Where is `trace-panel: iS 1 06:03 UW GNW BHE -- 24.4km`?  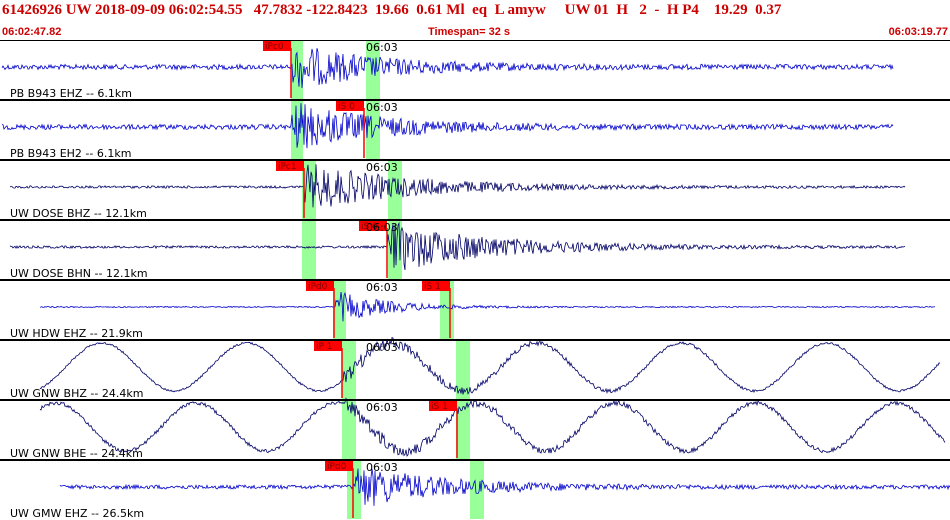
trace-panel: iS 1 06:03 UW GNW BHE -- 24.4km is located at coordinates (475, 428).